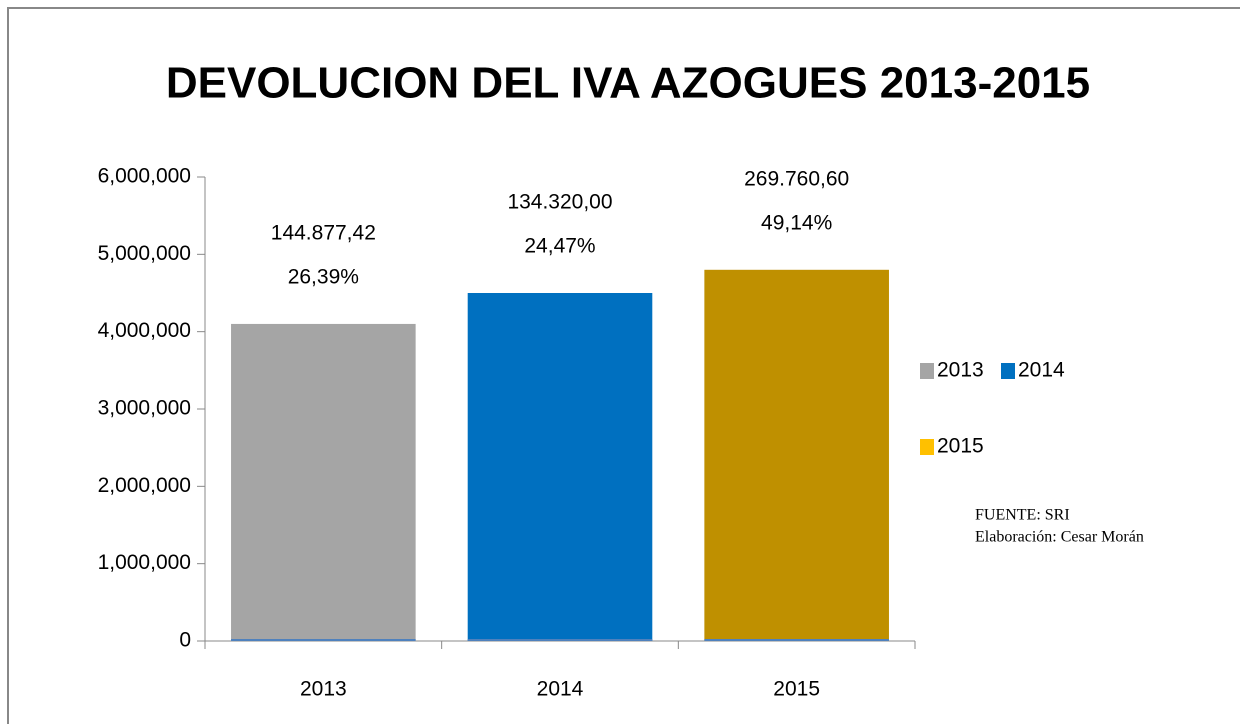 This screenshot has width=1240, height=724. I want to click on bar-annotation: 24,47%, so click(559, 246).